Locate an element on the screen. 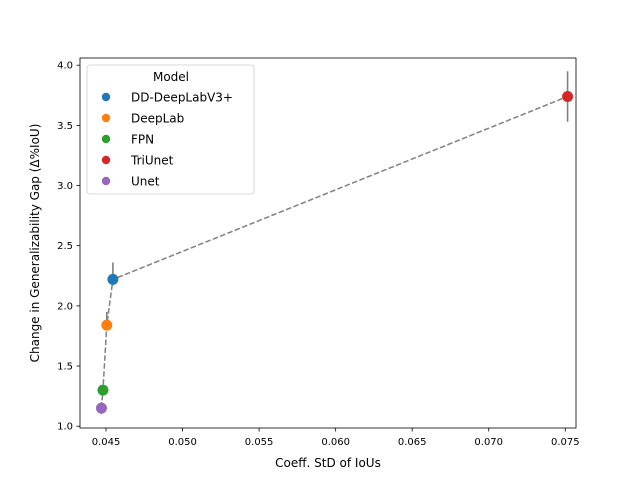  x-axis-ticks: 0.045 0.050 0.055 0.060 0.065 0.070 0.075 is located at coordinates (336, 438).